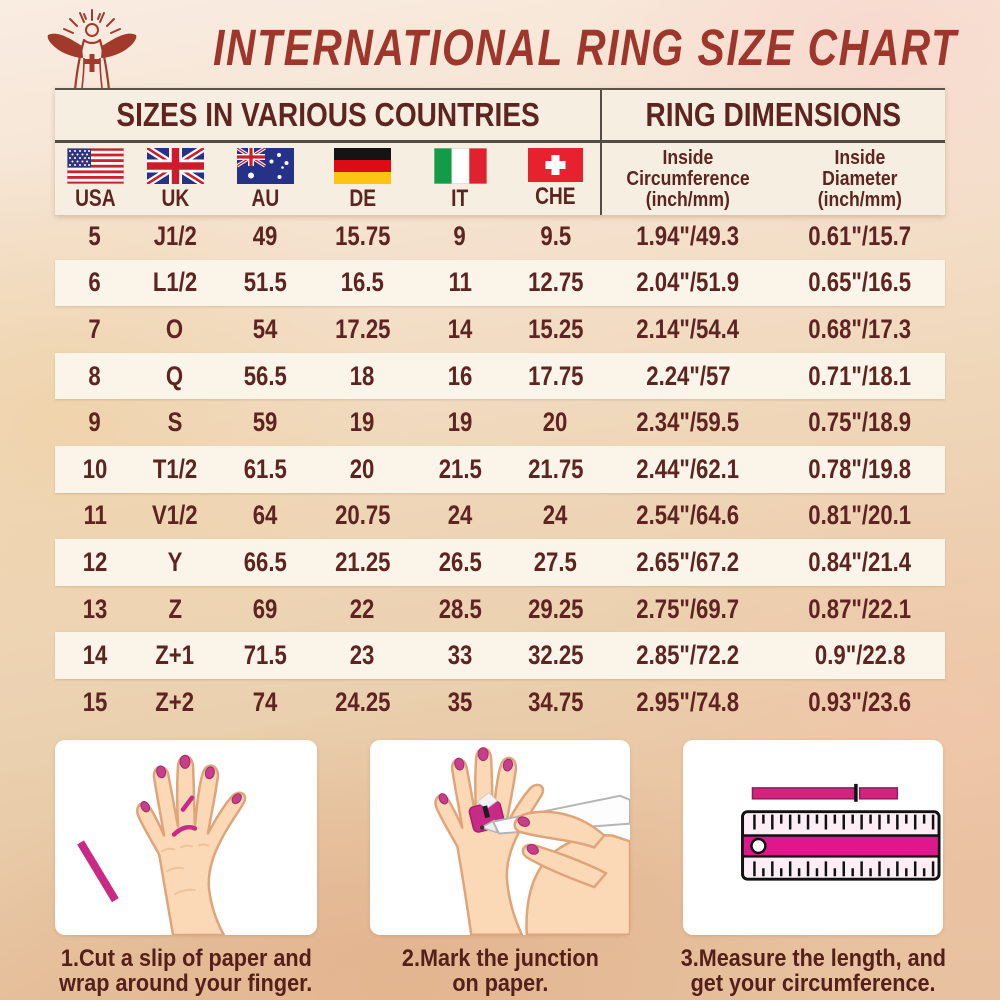  What do you see at coordinates (860, 178) in the screenshot?
I see `column-header-inside-diameter: Inside Diameter (inch/mm)` at bounding box center [860, 178].